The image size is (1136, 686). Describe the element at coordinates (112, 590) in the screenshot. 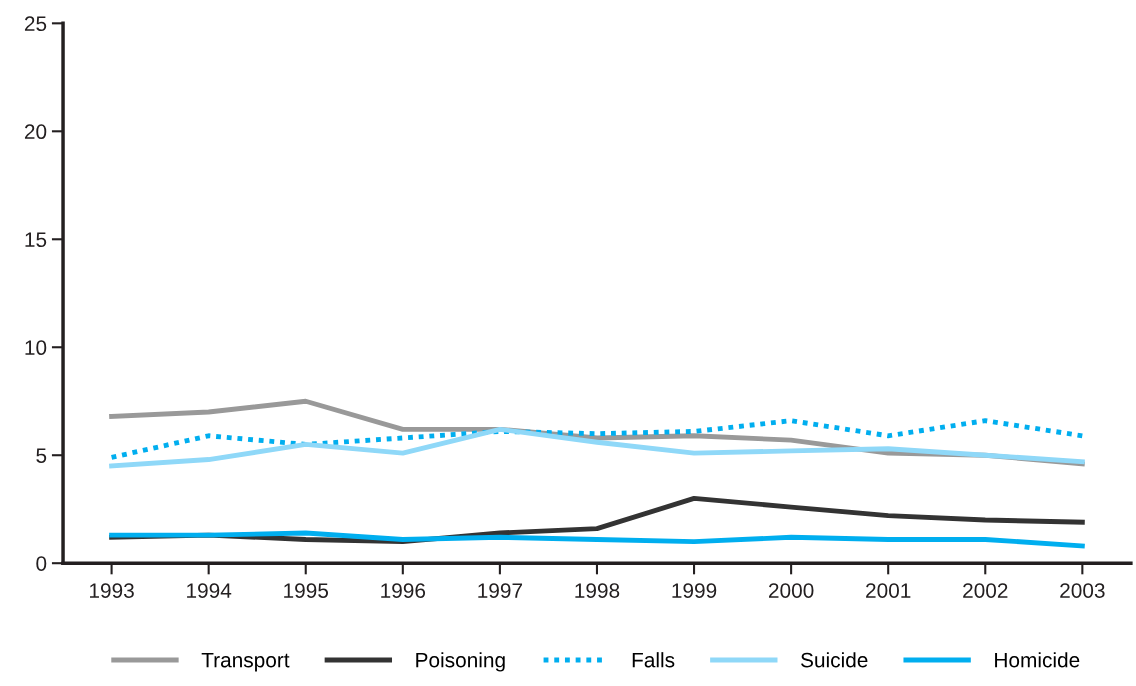

I see `x-tick-label: 1993` at that location.